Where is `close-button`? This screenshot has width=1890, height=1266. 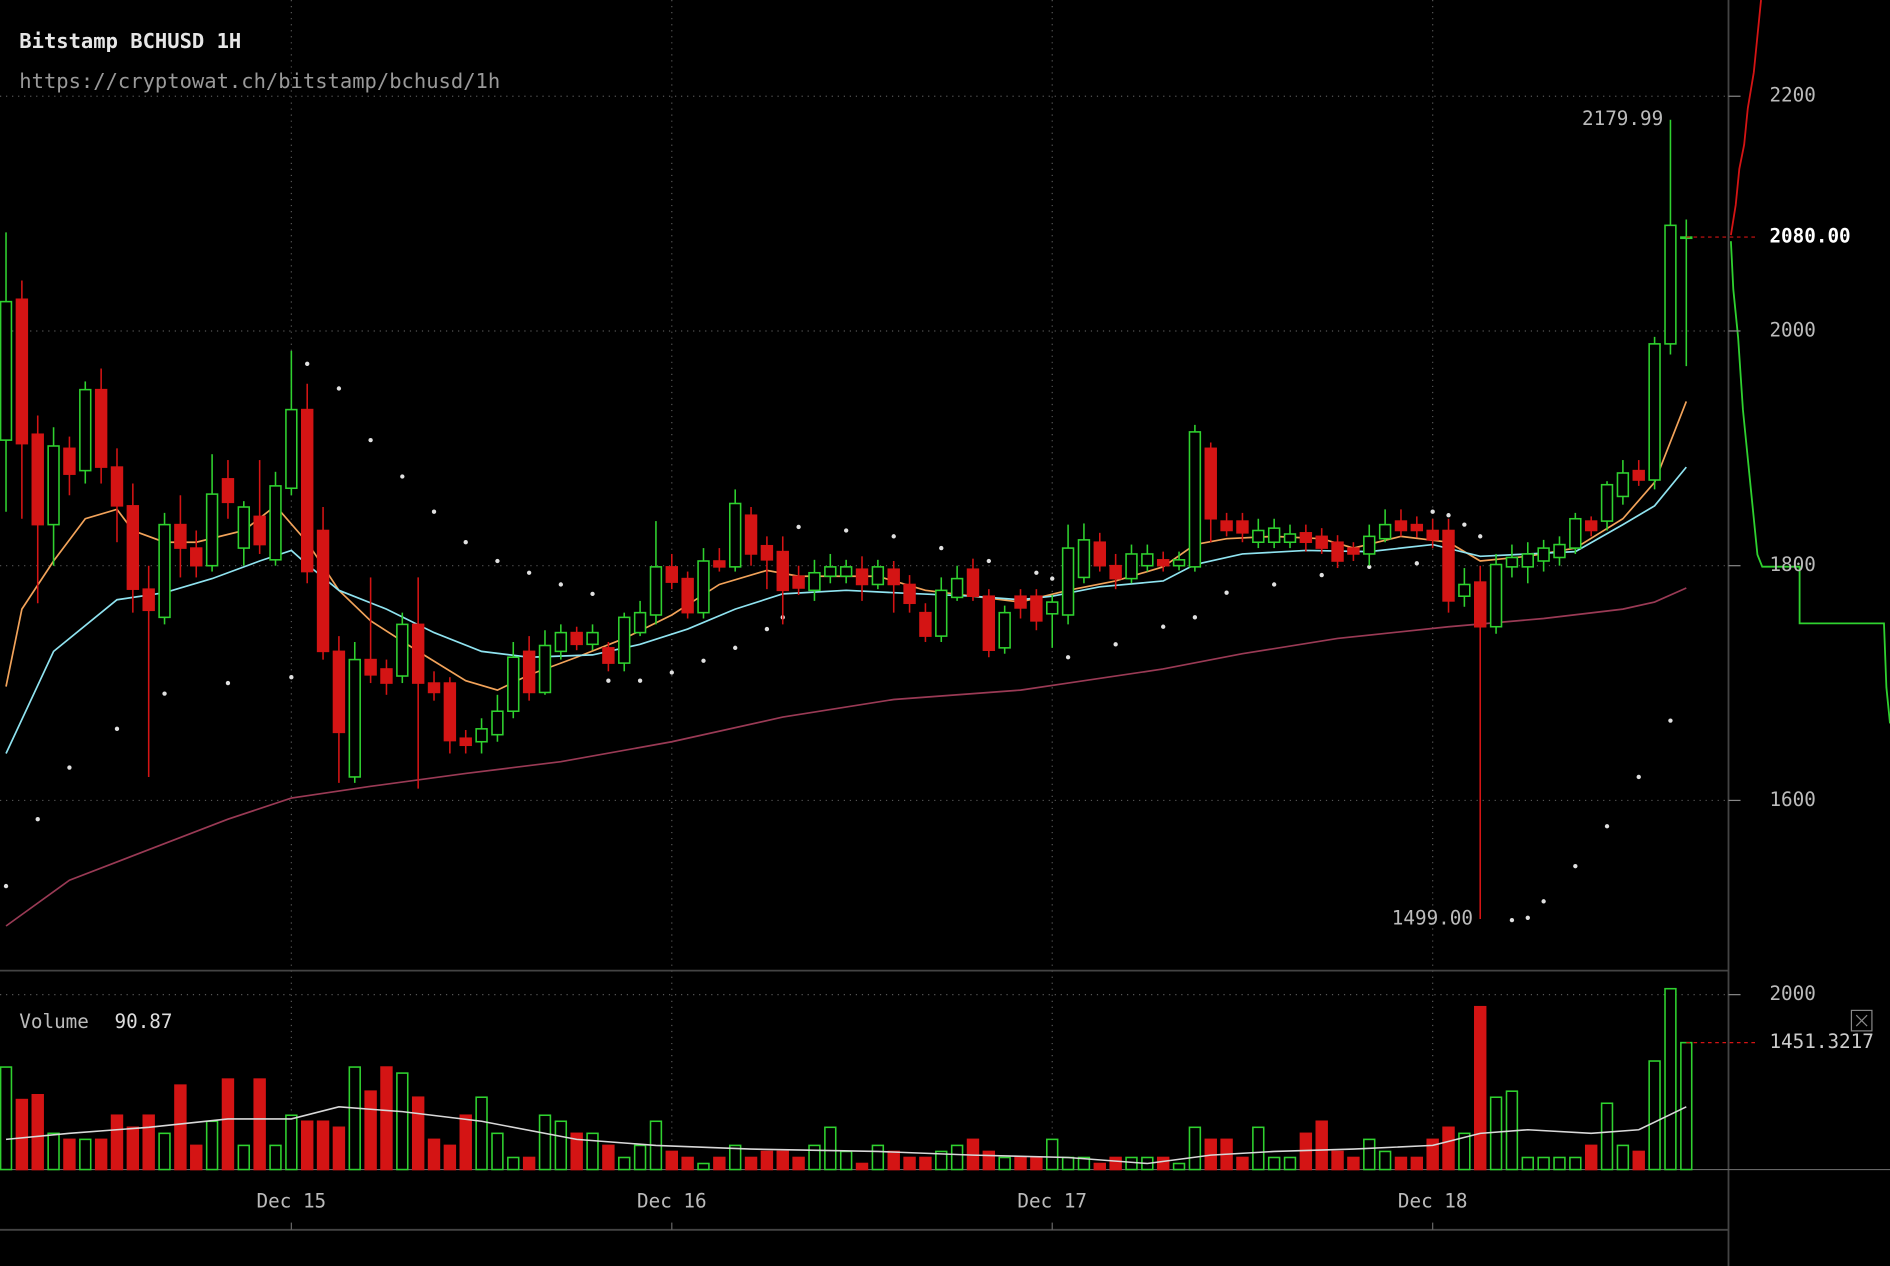
close-button is located at coordinates (1861, 1020).